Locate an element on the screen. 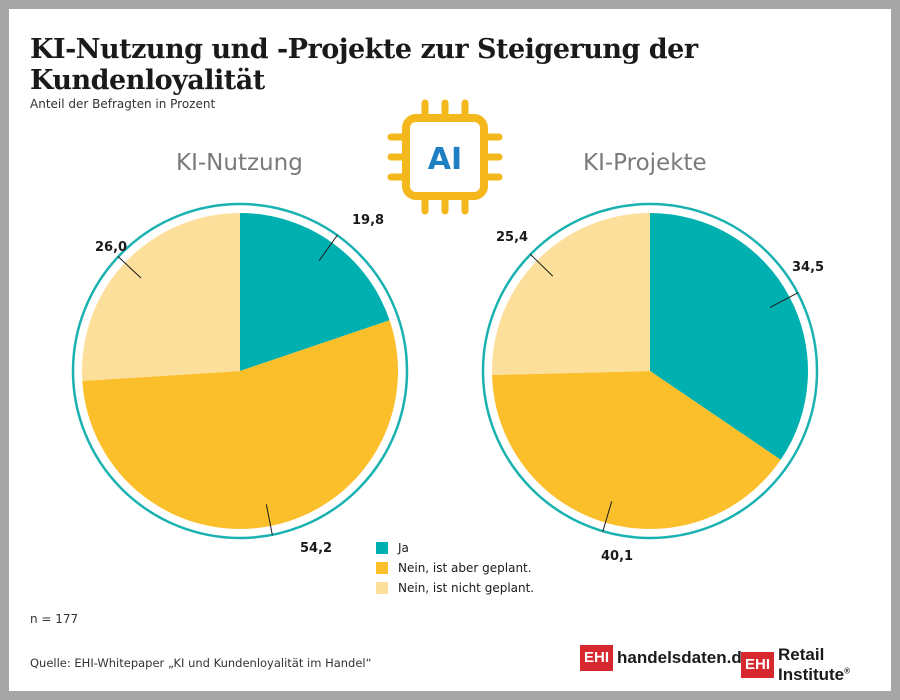 This screenshot has height=700, width=900. ehi-logo-word: Retail Institute is located at coordinates (811, 664).